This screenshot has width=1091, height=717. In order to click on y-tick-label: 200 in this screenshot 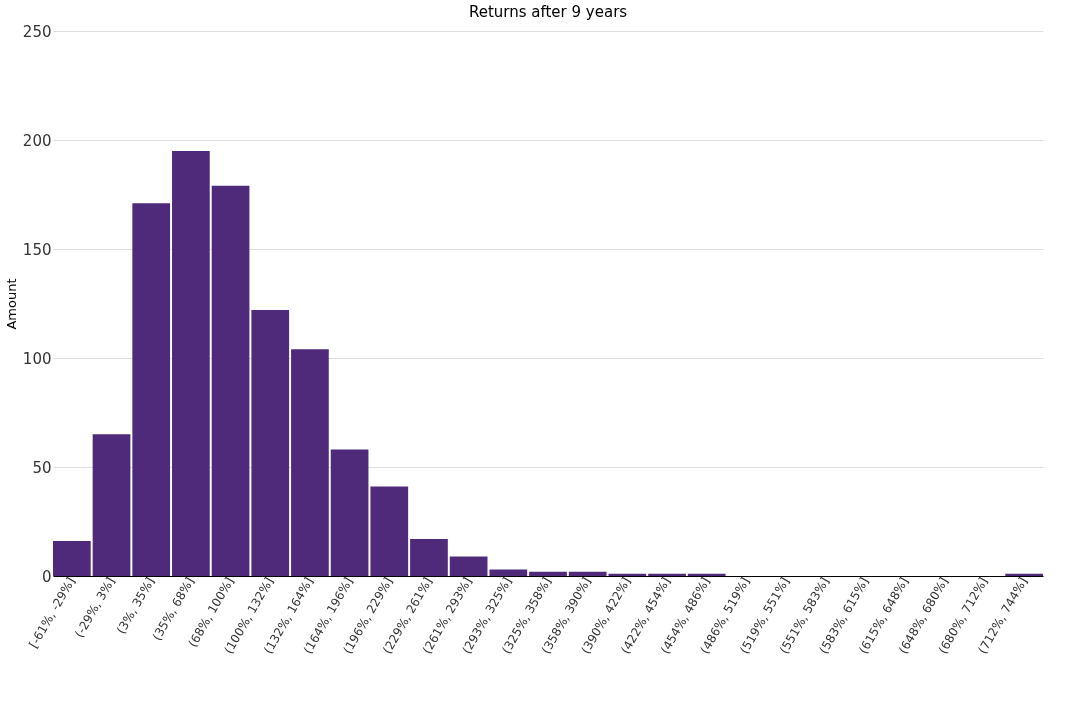, I will do `click(37, 140)`.